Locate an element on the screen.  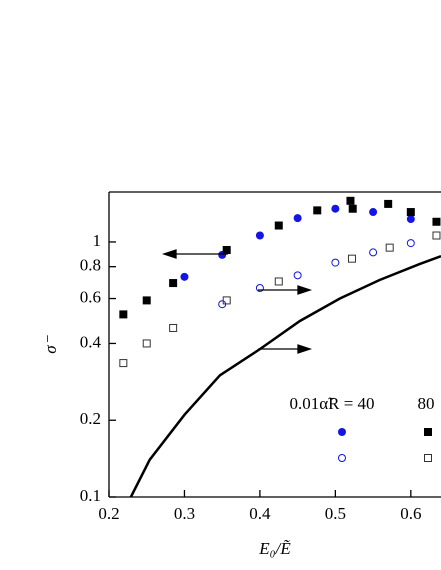
y-tick-label: 1 is located at coordinates (97, 240).